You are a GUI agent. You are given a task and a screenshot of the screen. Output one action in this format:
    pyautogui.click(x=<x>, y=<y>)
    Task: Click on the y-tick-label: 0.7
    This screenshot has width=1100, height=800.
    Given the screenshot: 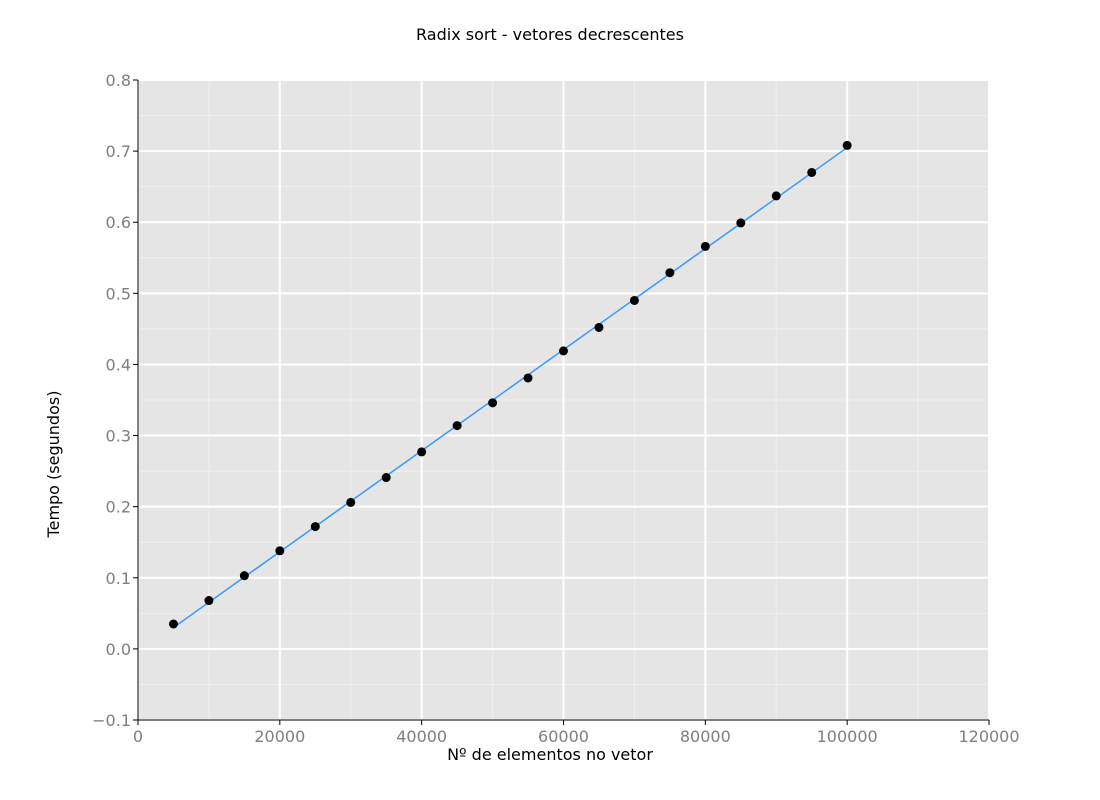 What is the action you would take?
    pyautogui.click(x=118, y=151)
    